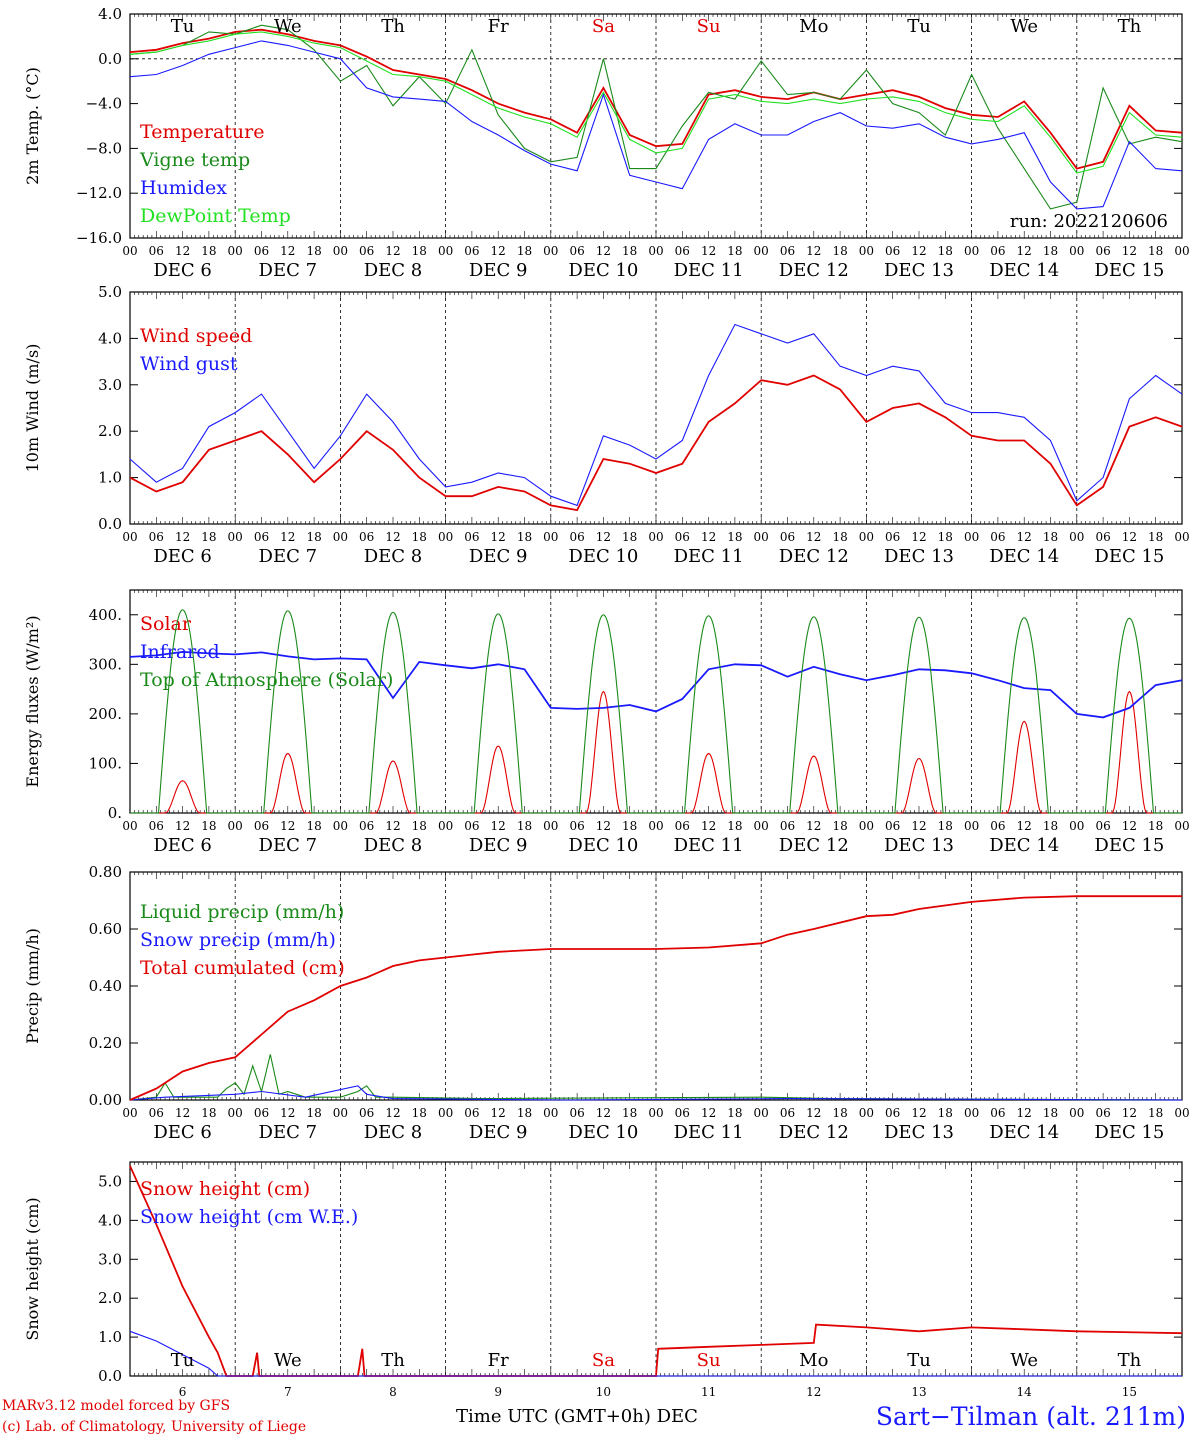 This screenshot has width=1194, height=1440. I want to click on y-tick-label: 4.0, so click(110, 14).